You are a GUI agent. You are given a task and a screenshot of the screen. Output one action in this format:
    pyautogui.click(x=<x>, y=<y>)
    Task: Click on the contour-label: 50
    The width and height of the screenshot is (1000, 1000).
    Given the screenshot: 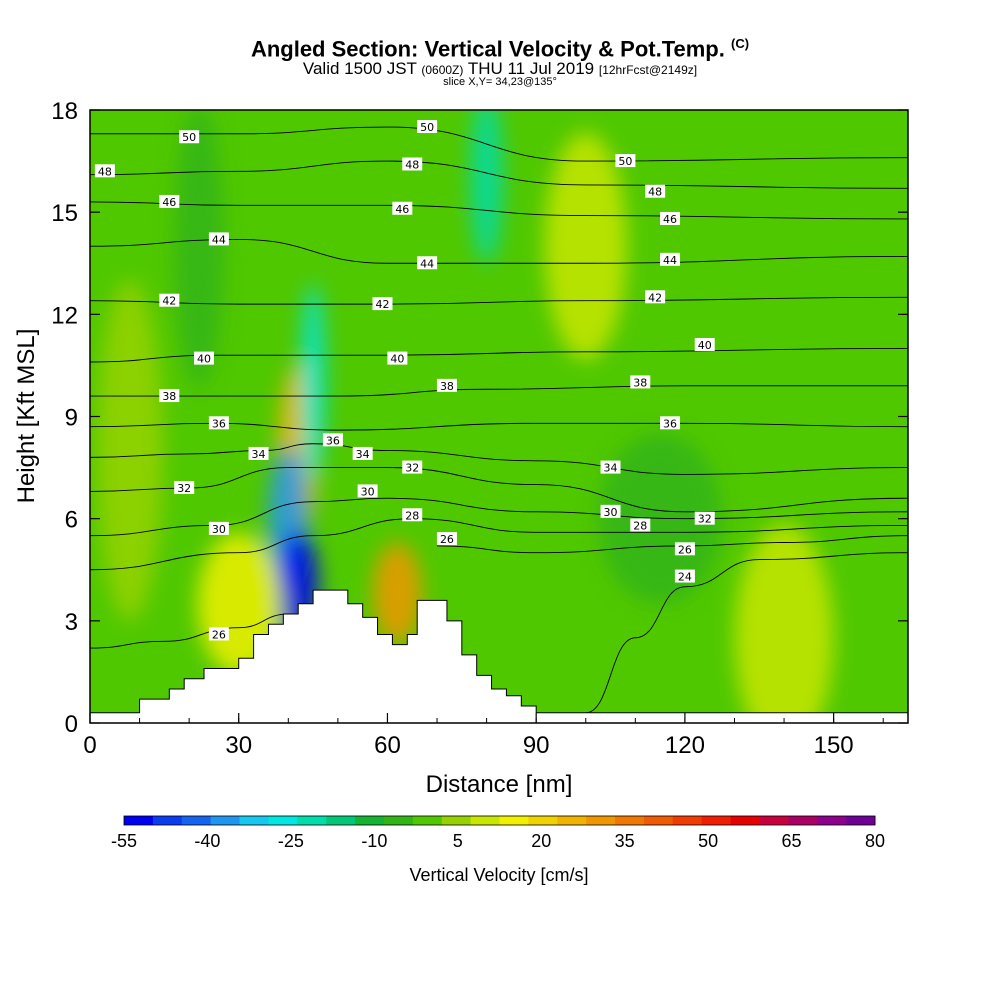 What is the action you would take?
    pyautogui.click(x=427, y=127)
    